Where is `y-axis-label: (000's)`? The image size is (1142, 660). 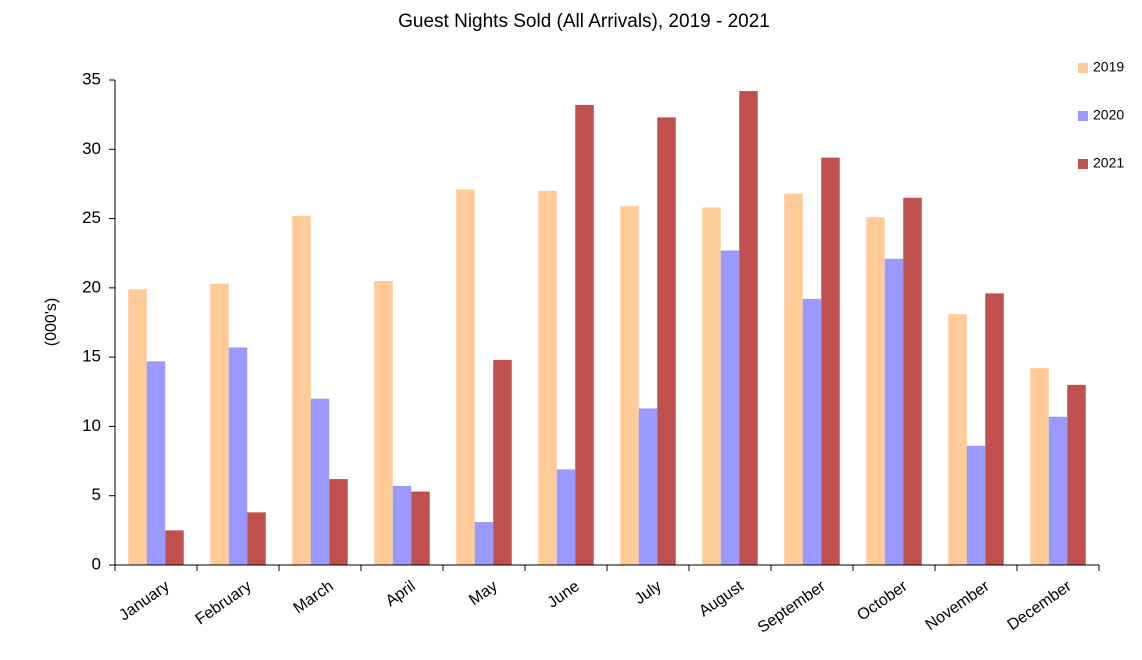 y-axis-label: (000's) is located at coordinates (51, 322).